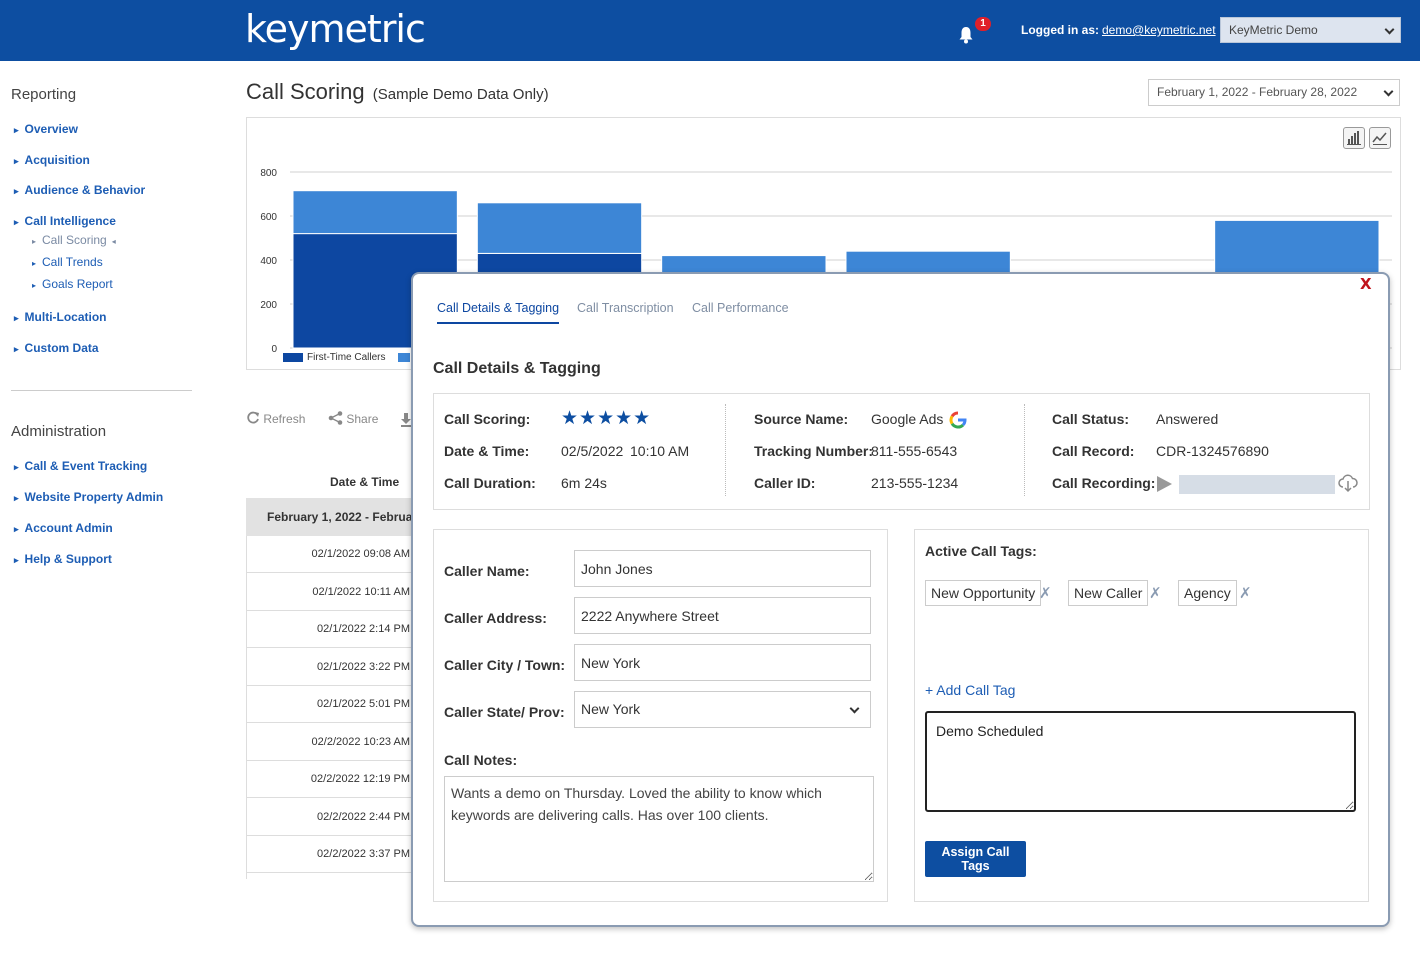 The image size is (1420, 970). I want to click on tag-new-caller: New Caller, so click(1108, 593).